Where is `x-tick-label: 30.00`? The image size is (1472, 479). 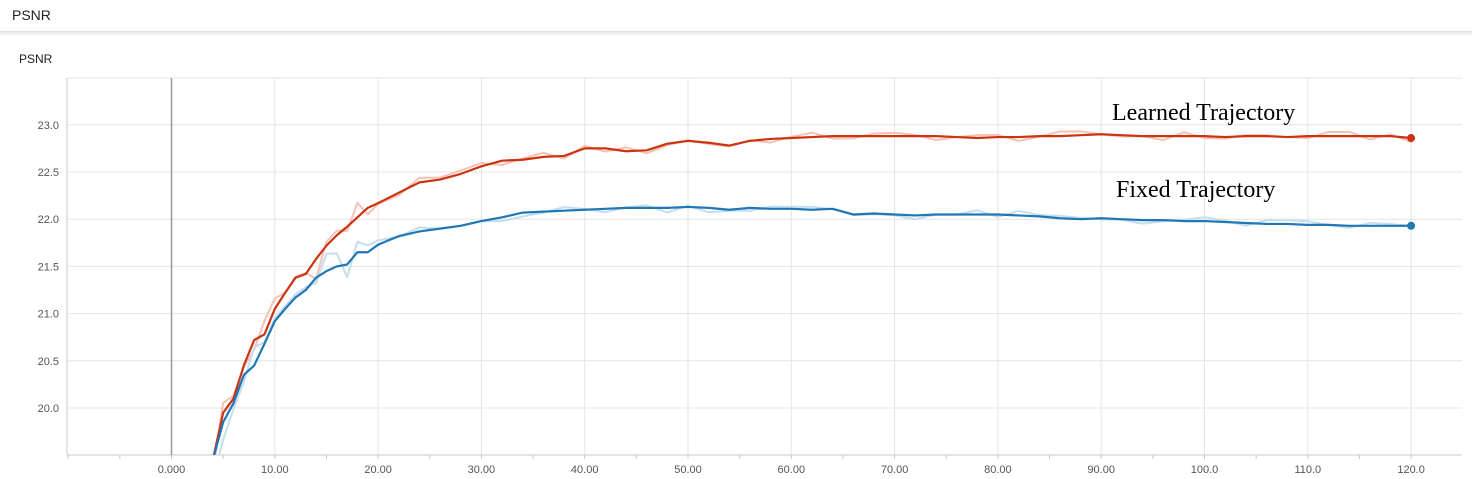 x-tick-label: 30.00 is located at coordinates (482, 470).